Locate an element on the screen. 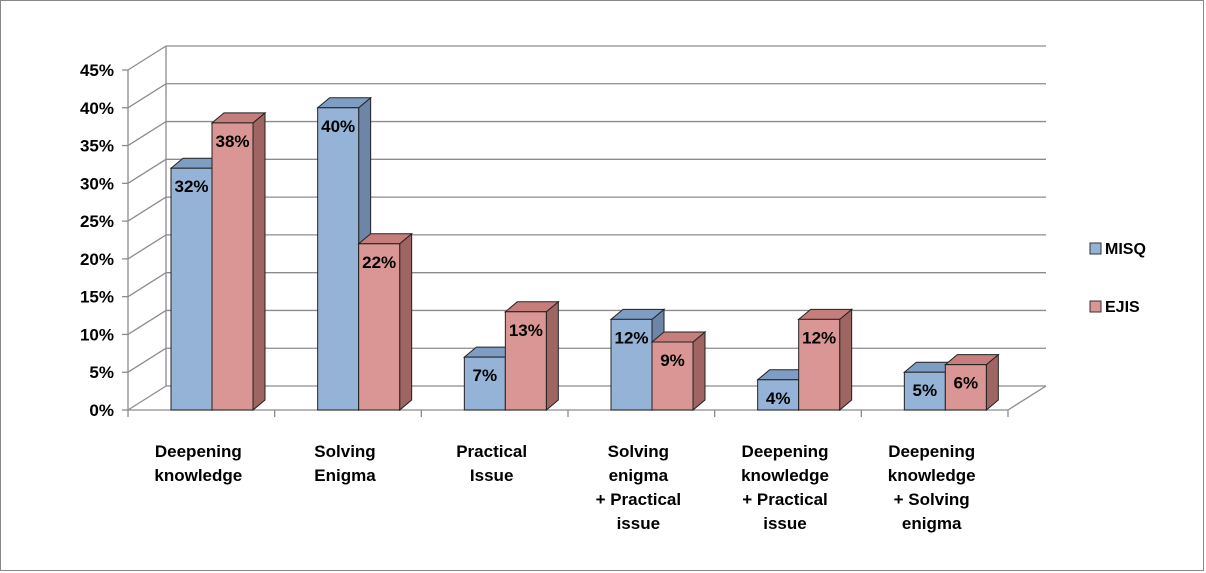 The width and height of the screenshot is (1206, 573). floor-right-edge is located at coordinates (1027, 398).